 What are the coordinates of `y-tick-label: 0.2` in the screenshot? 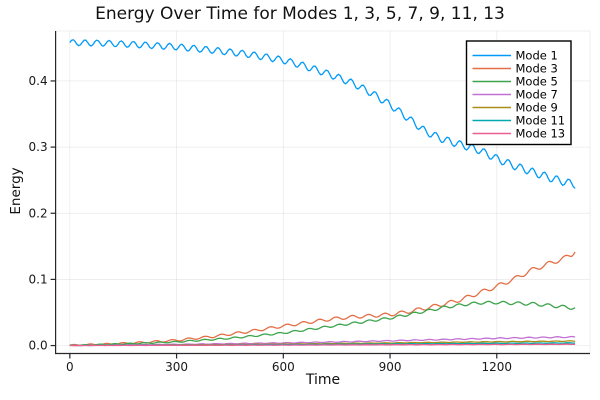 It's located at (38, 213).